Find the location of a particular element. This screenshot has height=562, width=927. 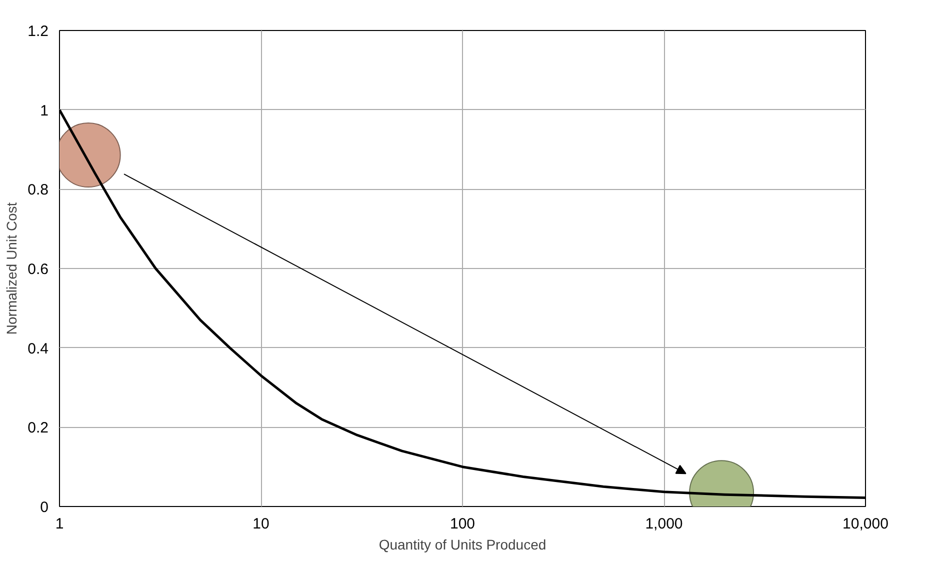

y-tick-label: 0.8 is located at coordinates (38, 190).